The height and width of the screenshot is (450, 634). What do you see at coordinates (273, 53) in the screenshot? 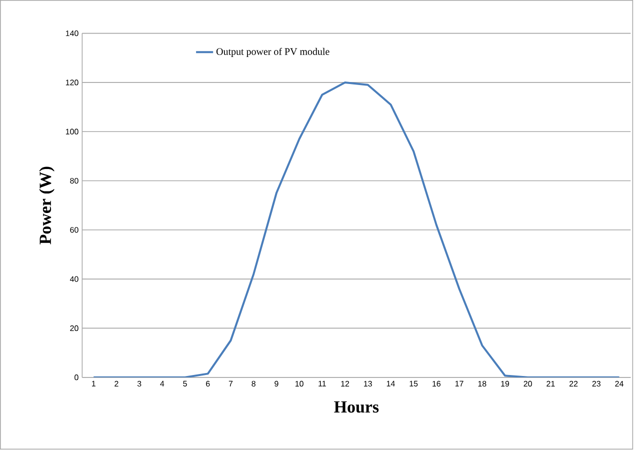
I see `legend-label: Output power of PV module` at bounding box center [273, 53].